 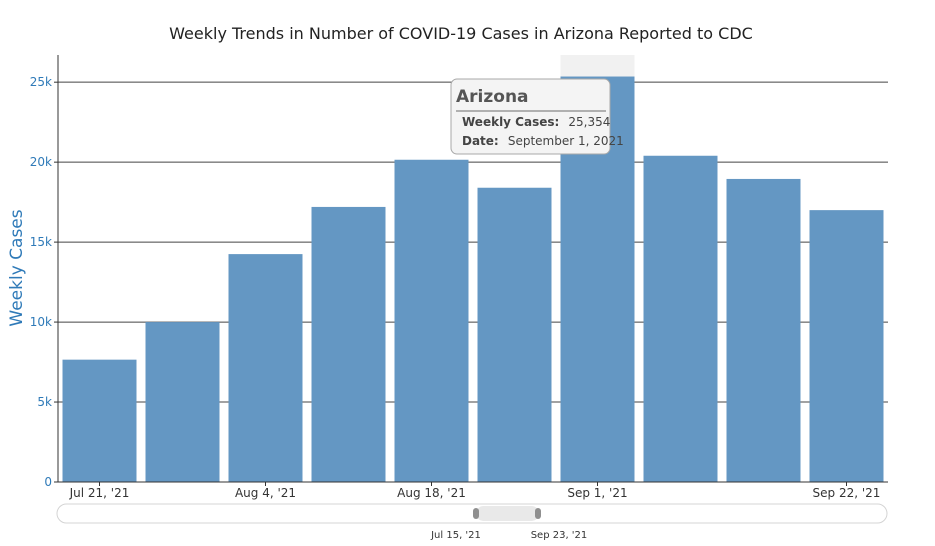 What do you see at coordinates (472, 513) in the screenshot?
I see `range-slider-track` at bounding box center [472, 513].